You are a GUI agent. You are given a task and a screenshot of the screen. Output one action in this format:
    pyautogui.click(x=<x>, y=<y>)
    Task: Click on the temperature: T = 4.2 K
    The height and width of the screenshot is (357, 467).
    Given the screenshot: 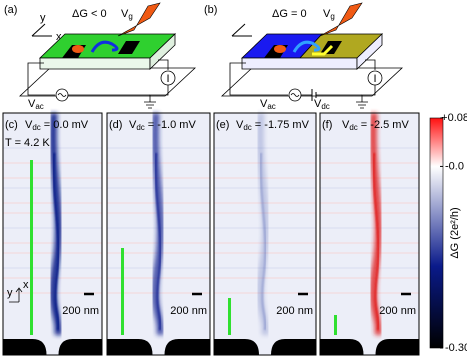 What is the action you would take?
    pyautogui.click(x=27, y=143)
    